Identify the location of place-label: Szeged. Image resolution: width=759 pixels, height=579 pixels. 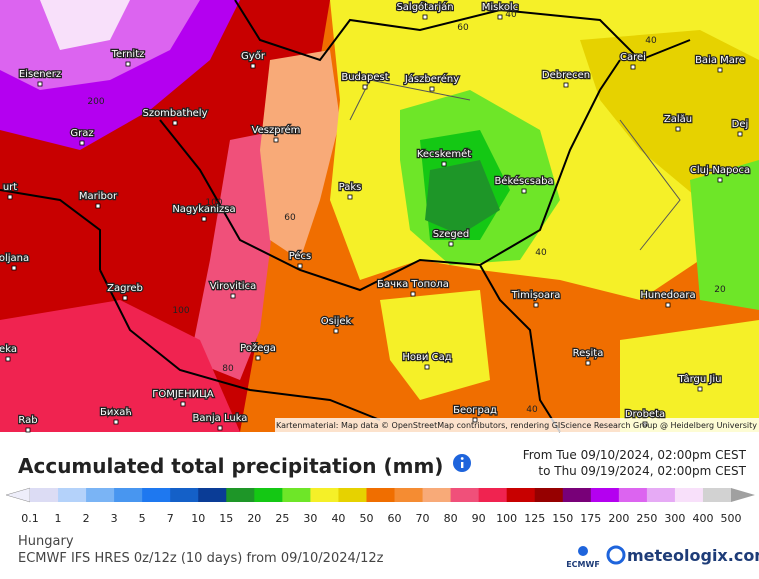
(451, 234).